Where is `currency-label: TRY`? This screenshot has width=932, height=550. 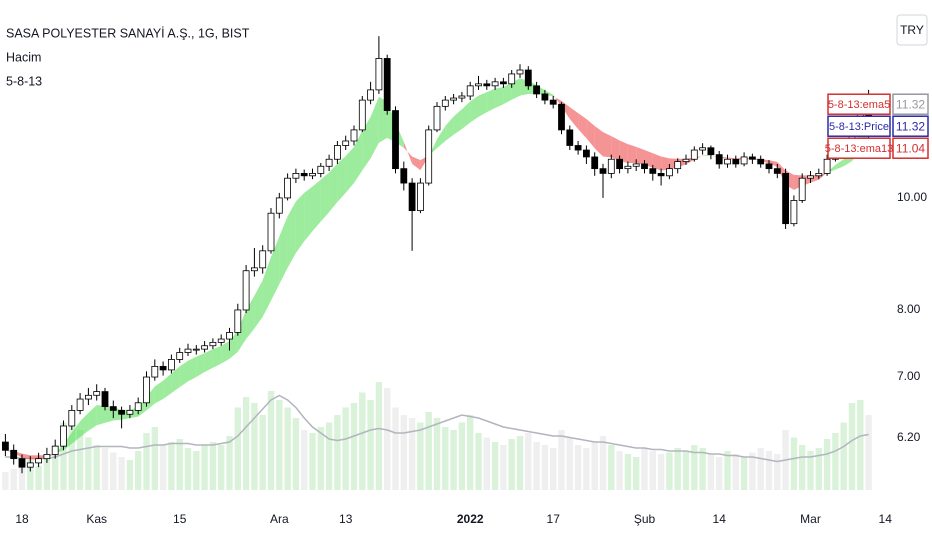 currency-label: TRY is located at coordinates (912, 30).